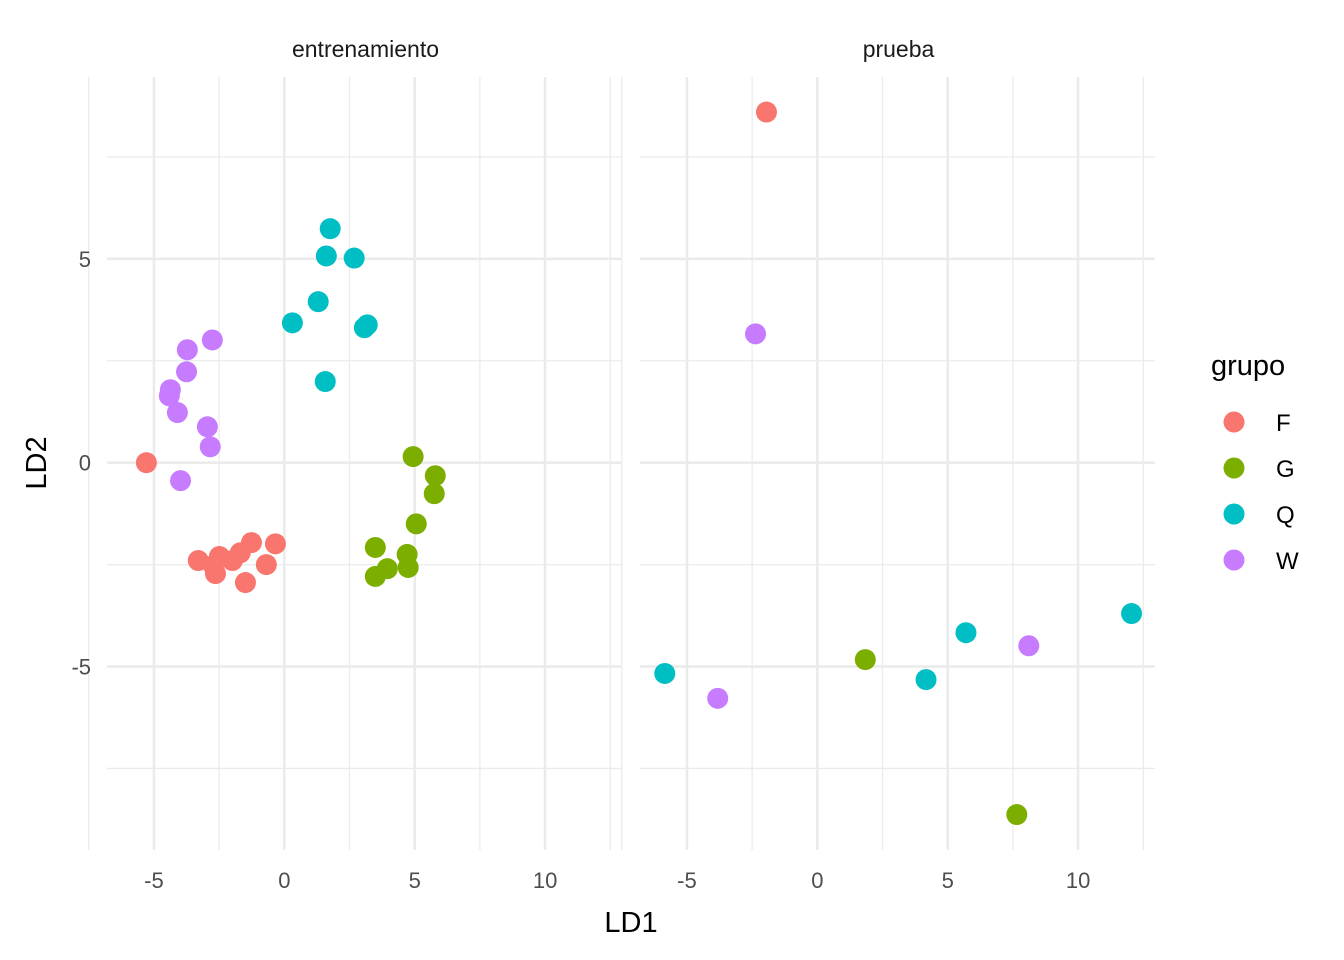  Describe the element at coordinates (1261, 561) in the screenshot. I see `legend-entry-W: W` at that location.